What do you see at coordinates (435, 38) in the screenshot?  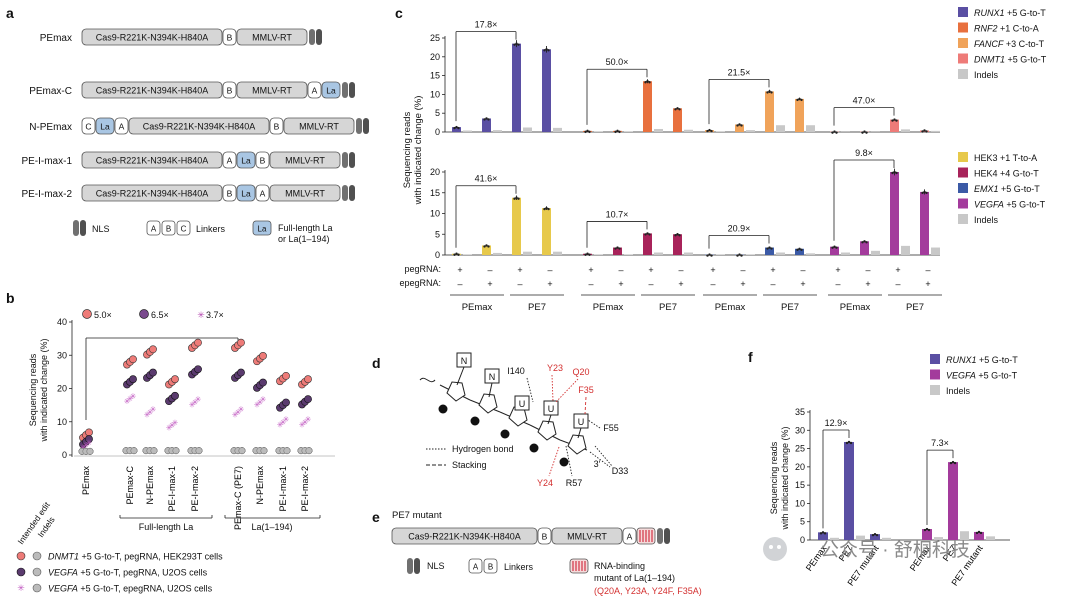 I see `y-tick-label: 25` at bounding box center [435, 38].